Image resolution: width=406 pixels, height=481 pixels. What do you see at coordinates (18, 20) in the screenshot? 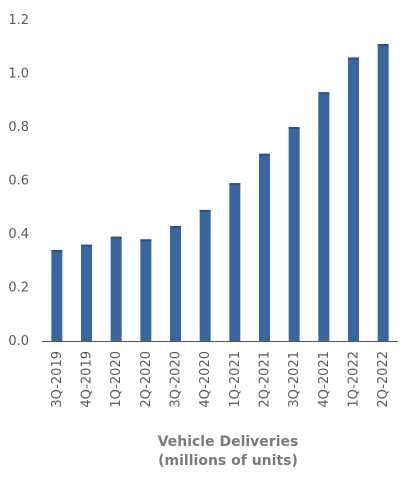
I see `y-tick-label: 1.2` at bounding box center [18, 20].